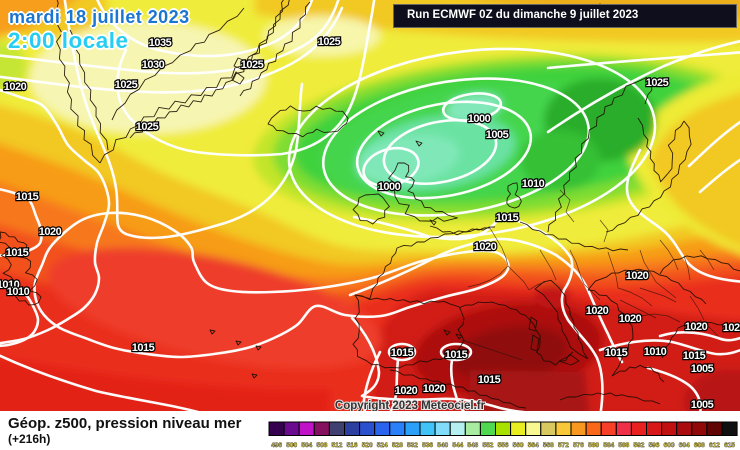 This screenshot has width=740, height=450. Describe the element at coordinates (160, 43) in the screenshot. I see `svg-text: 1035` at that location.